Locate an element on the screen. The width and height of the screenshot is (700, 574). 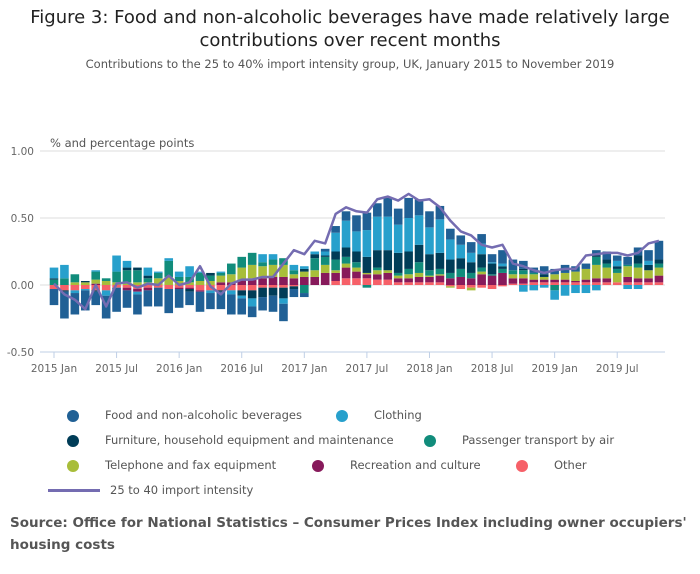
legend-item: Passenger transport by air is located at coordinates (519, 440).